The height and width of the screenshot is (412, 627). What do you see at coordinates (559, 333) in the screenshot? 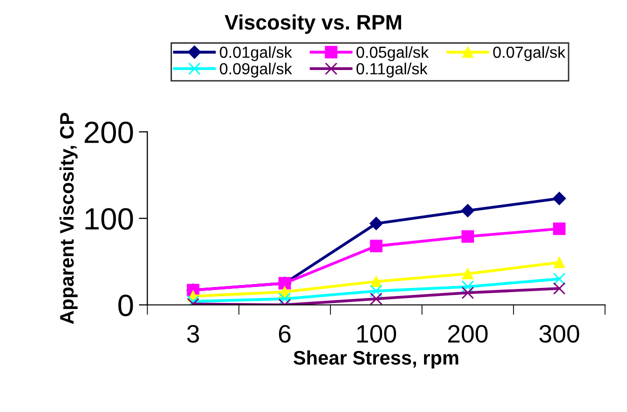
I see `x-tick-label: 300` at bounding box center [559, 333].